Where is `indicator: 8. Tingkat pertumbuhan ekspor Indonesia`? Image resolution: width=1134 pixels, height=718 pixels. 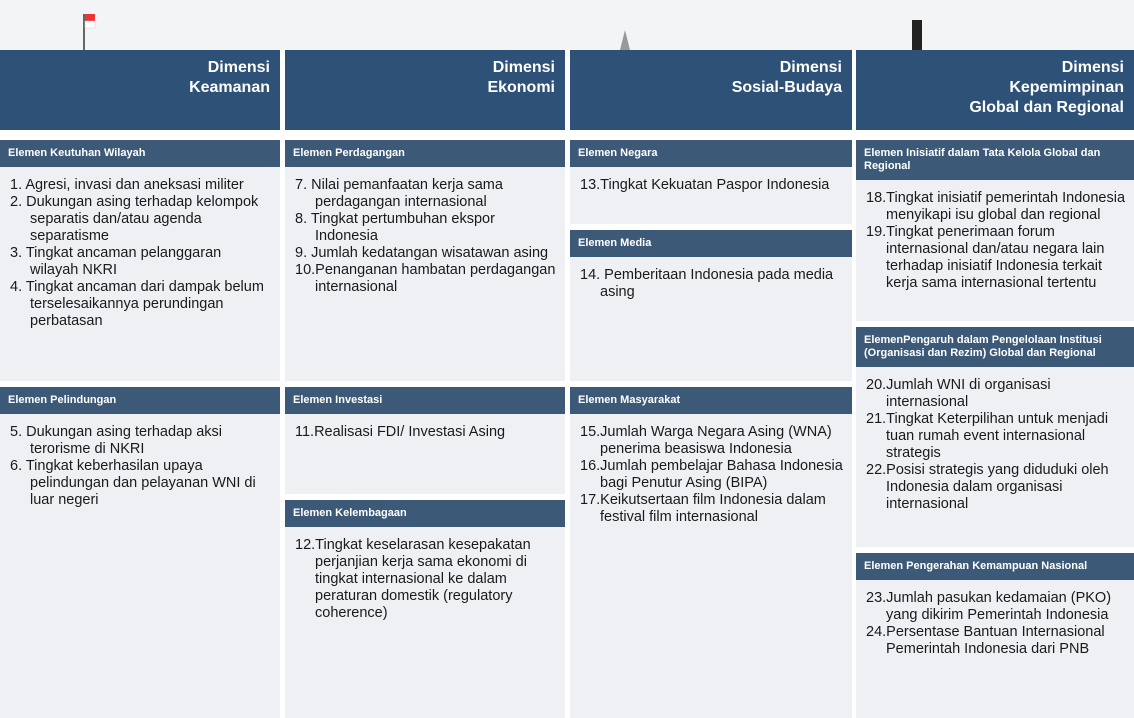 indicator: 8. Tingkat pertumbuhan ekspor Indonesia is located at coordinates (395, 227).